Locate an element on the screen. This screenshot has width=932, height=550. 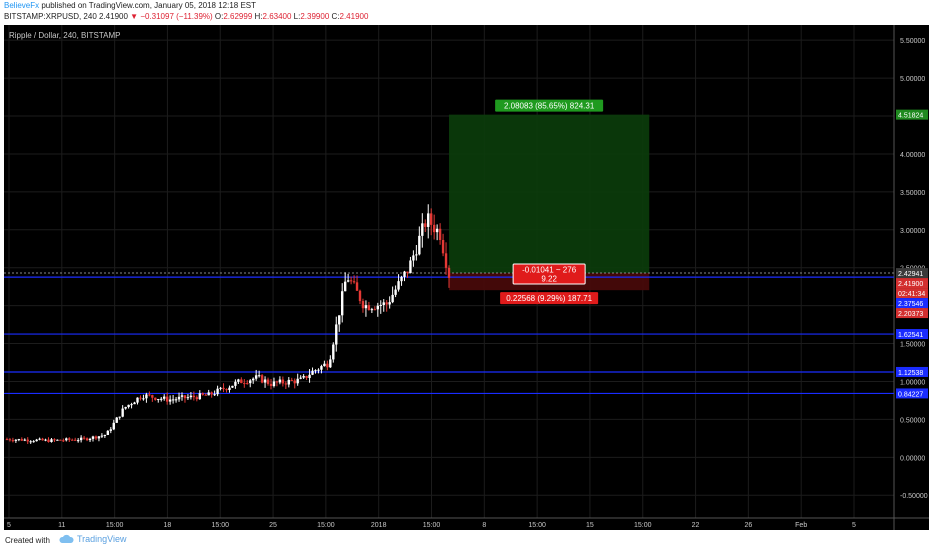
open-value: 2.62999 is located at coordinates (238, 16).